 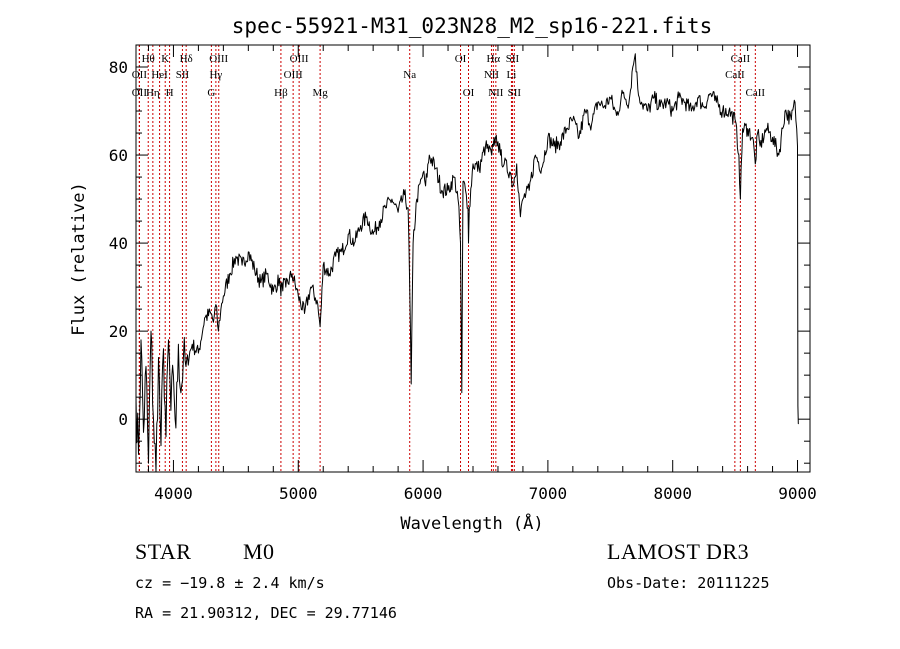 I want to click on spectral-subclass: M0, so click(x=259, y=551).